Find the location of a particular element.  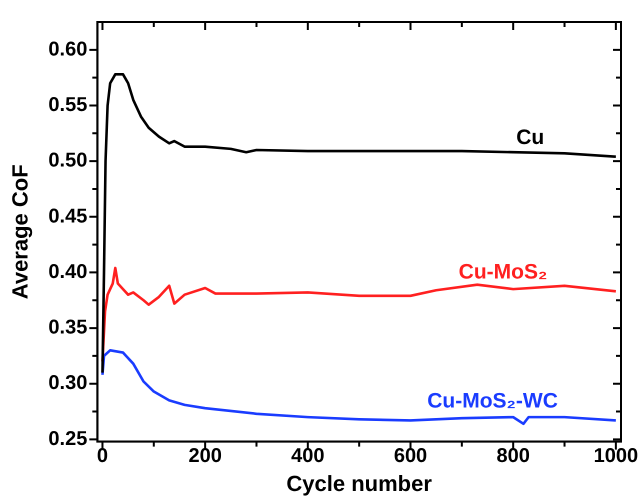

y-tick-label: 0.35 is located at coordinates (68, 327).